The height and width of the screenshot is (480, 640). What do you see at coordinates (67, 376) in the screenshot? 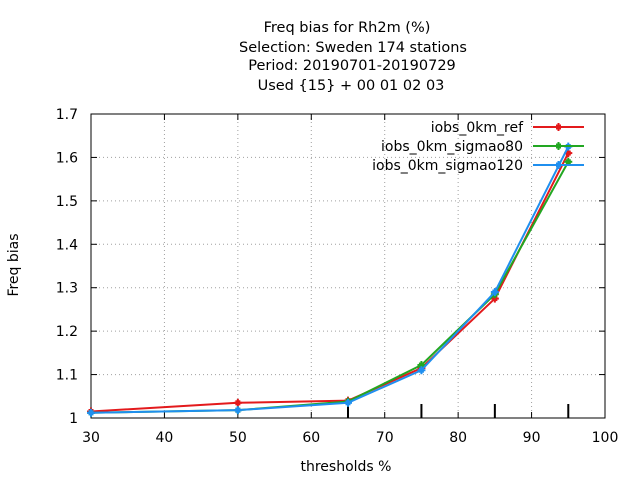
I see `y-tick-label: 1.1` at bounding box center [67, 376].